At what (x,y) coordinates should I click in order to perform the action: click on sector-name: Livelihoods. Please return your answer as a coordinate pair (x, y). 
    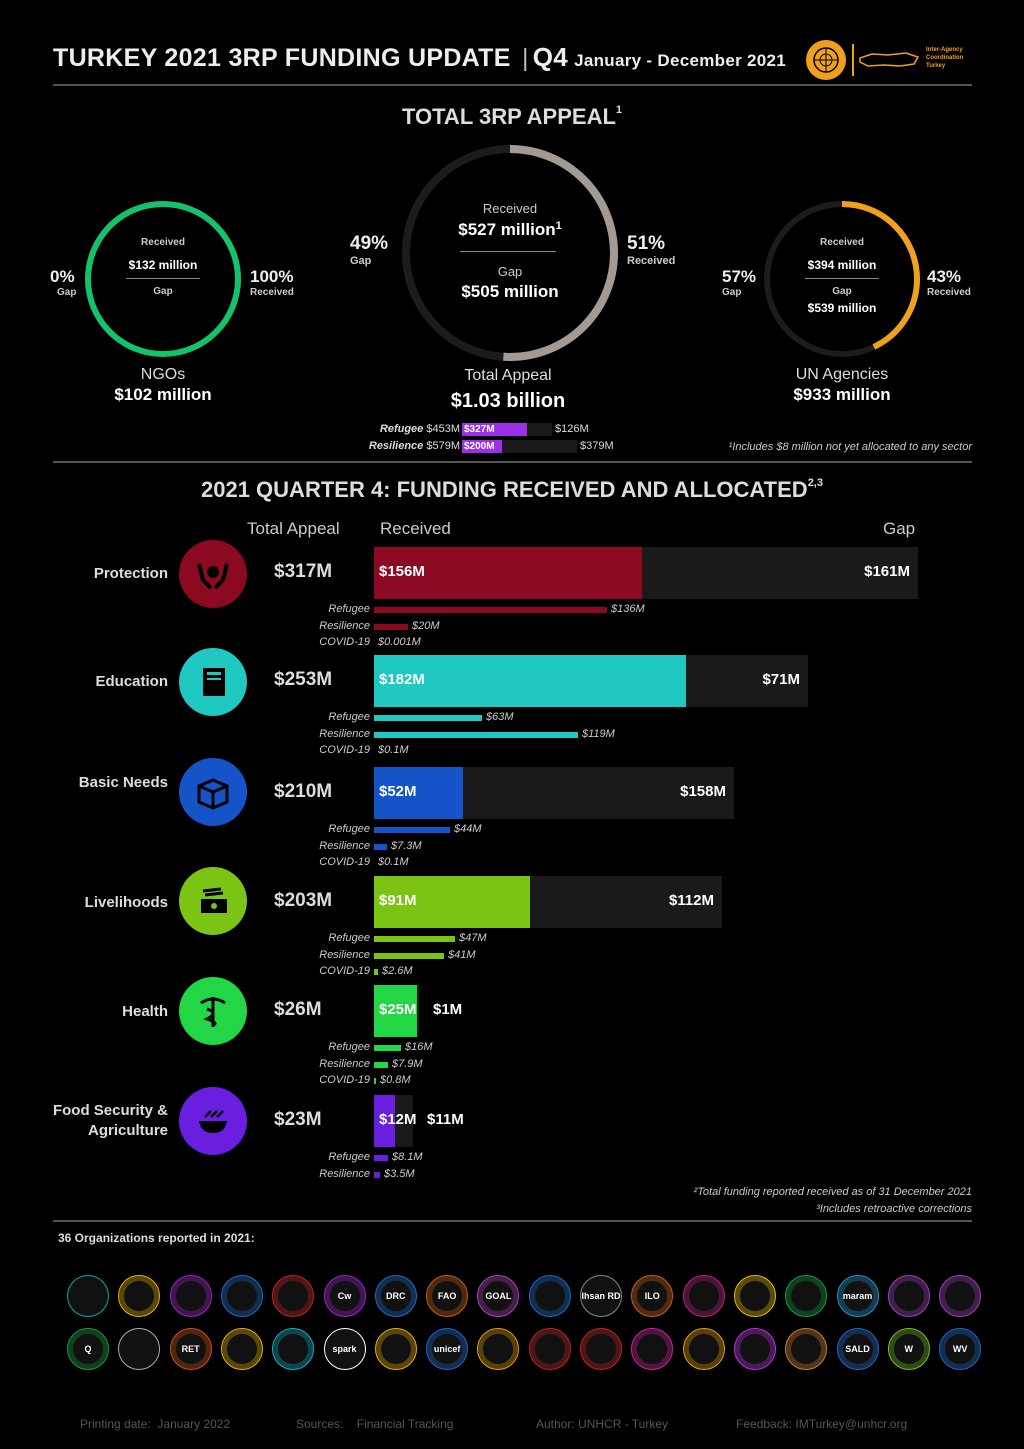
    Looking at the image, I should click on (126, 902).